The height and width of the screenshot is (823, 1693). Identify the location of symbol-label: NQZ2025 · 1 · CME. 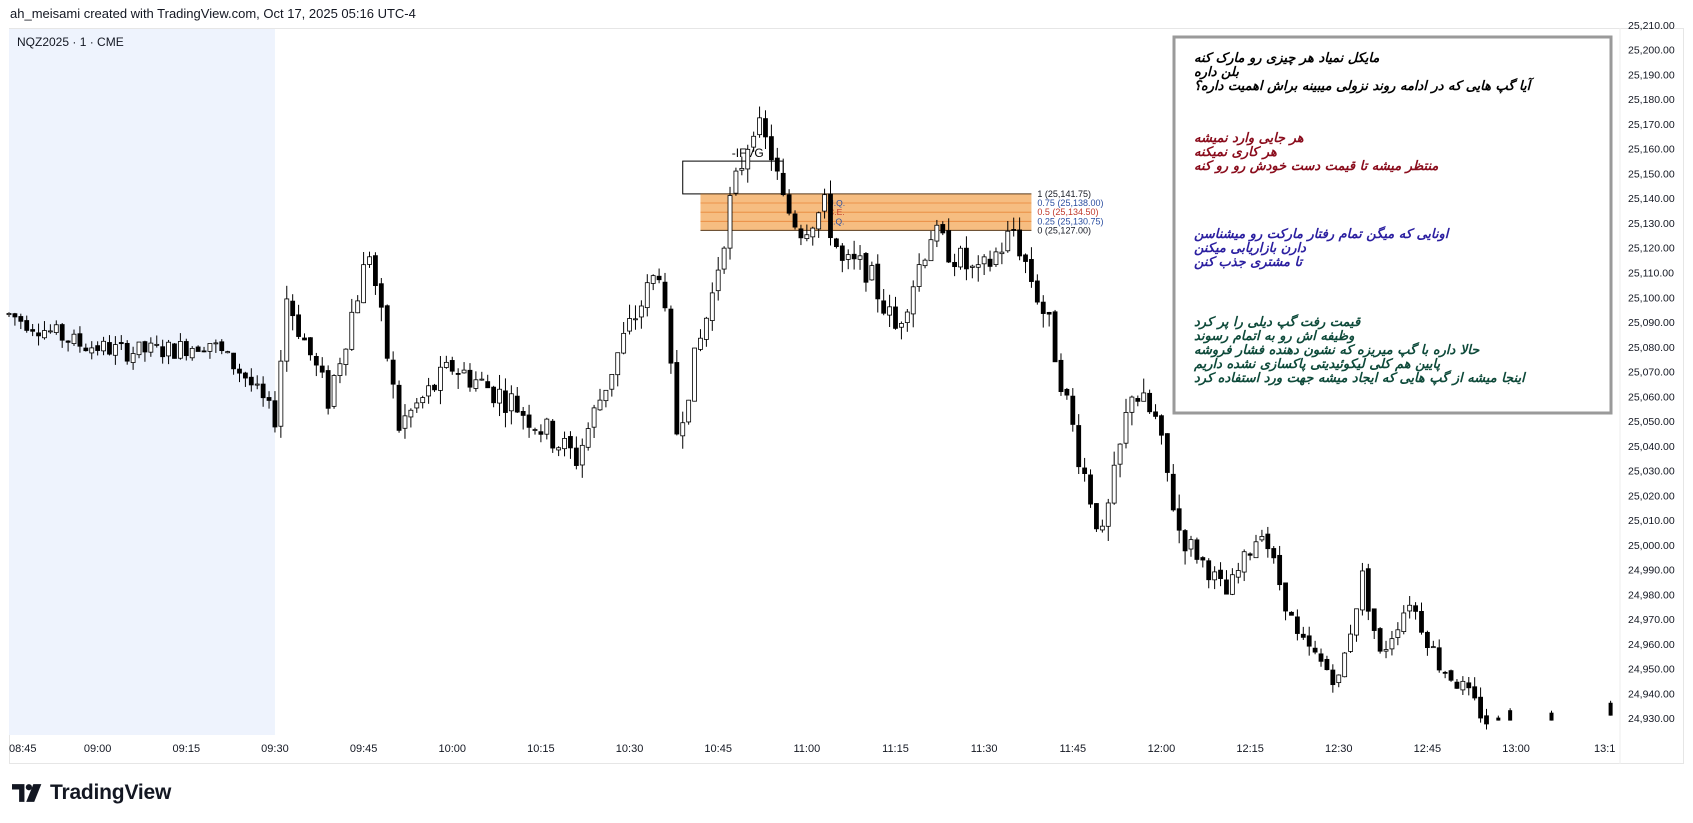
(70, 42).